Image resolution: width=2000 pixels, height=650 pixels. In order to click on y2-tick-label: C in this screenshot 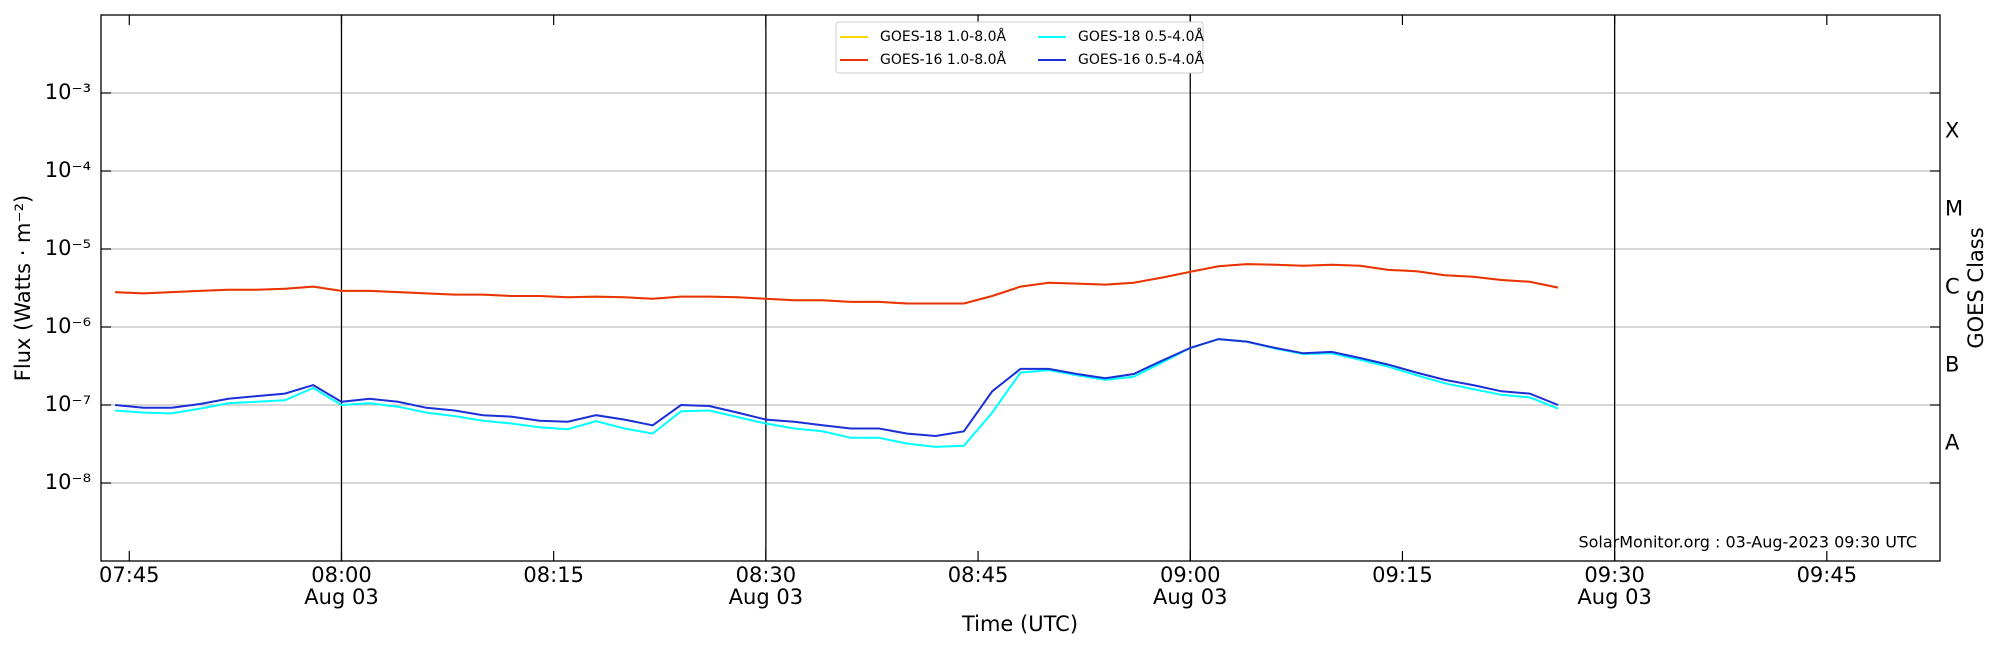, I will do `click(1952, 287)`.